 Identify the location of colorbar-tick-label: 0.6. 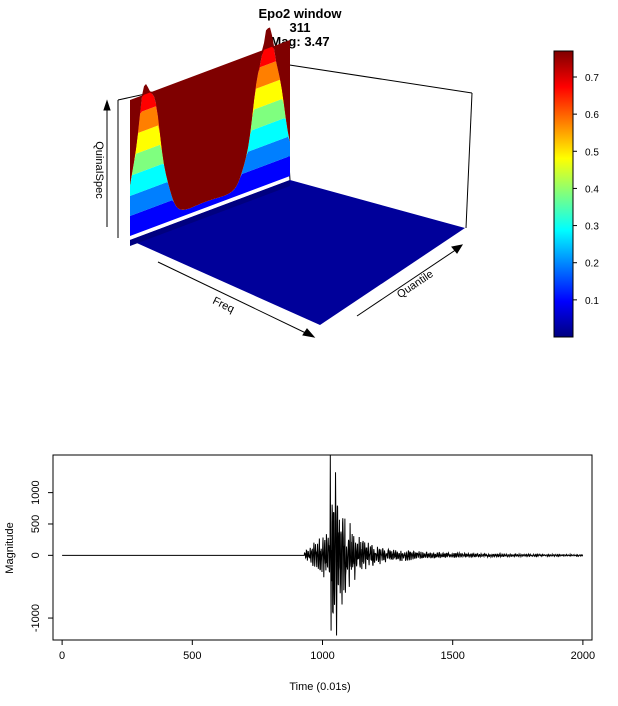
(592, 115).